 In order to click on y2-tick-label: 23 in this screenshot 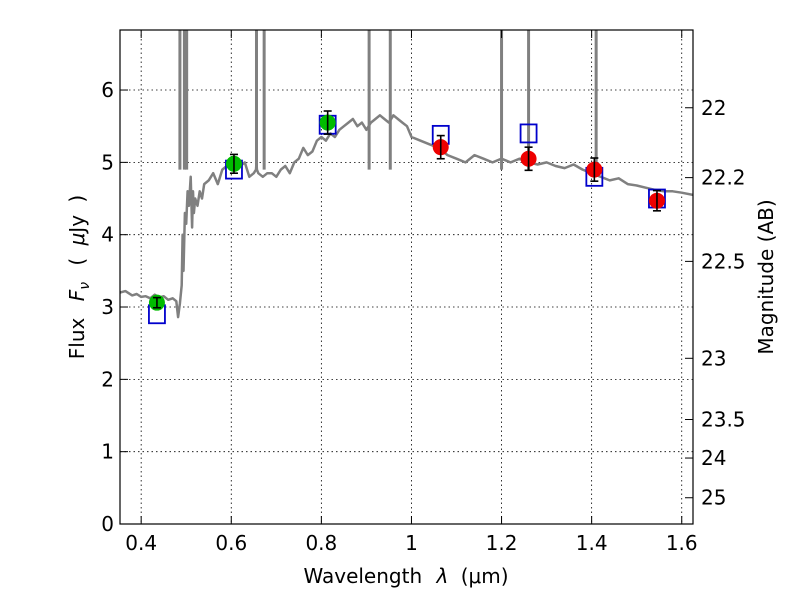, I will do `click(713, 358)`.